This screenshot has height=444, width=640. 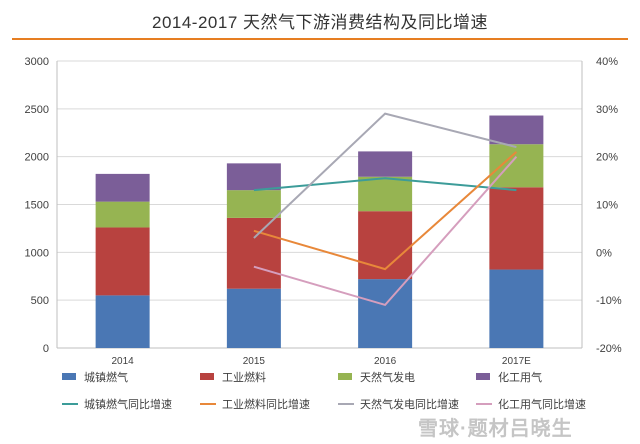 What do you see at coordinates (607, 110) in the screenshot?
I see `y2-tick-label: 30%` at bounding box center [607, 110].